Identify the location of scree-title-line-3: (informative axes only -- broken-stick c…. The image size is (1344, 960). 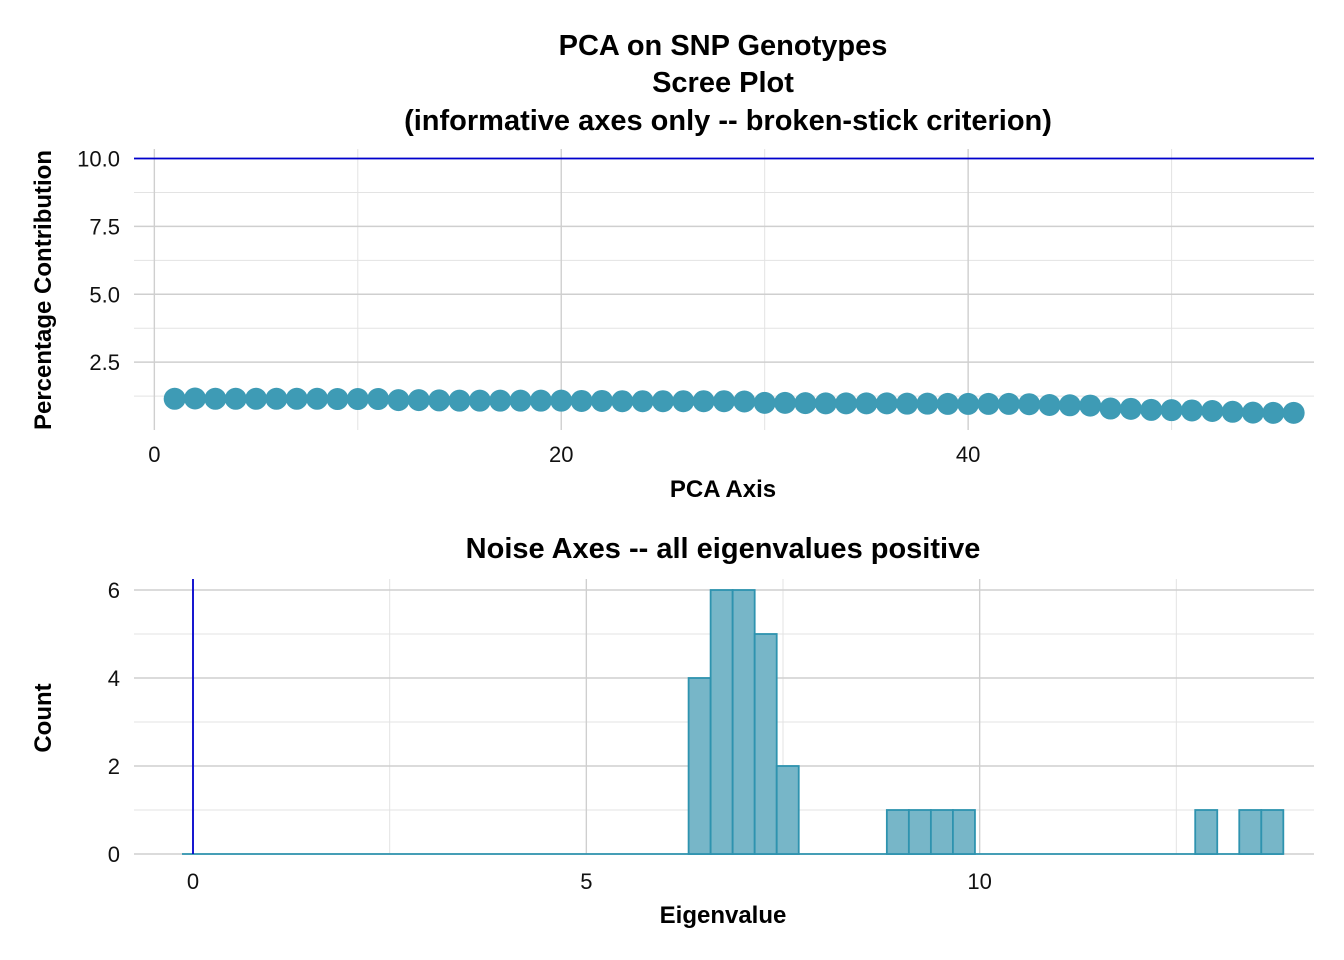
(728, 121).